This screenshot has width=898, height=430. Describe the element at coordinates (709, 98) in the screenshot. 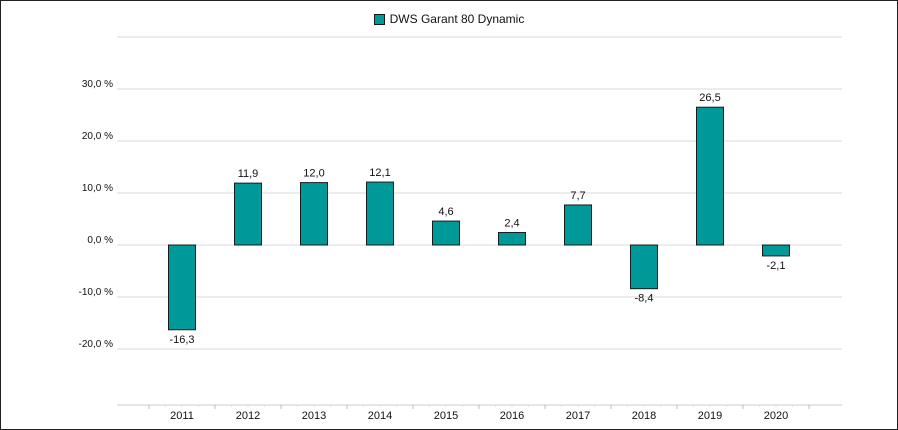

I see `data-label: 26,5` at that location.